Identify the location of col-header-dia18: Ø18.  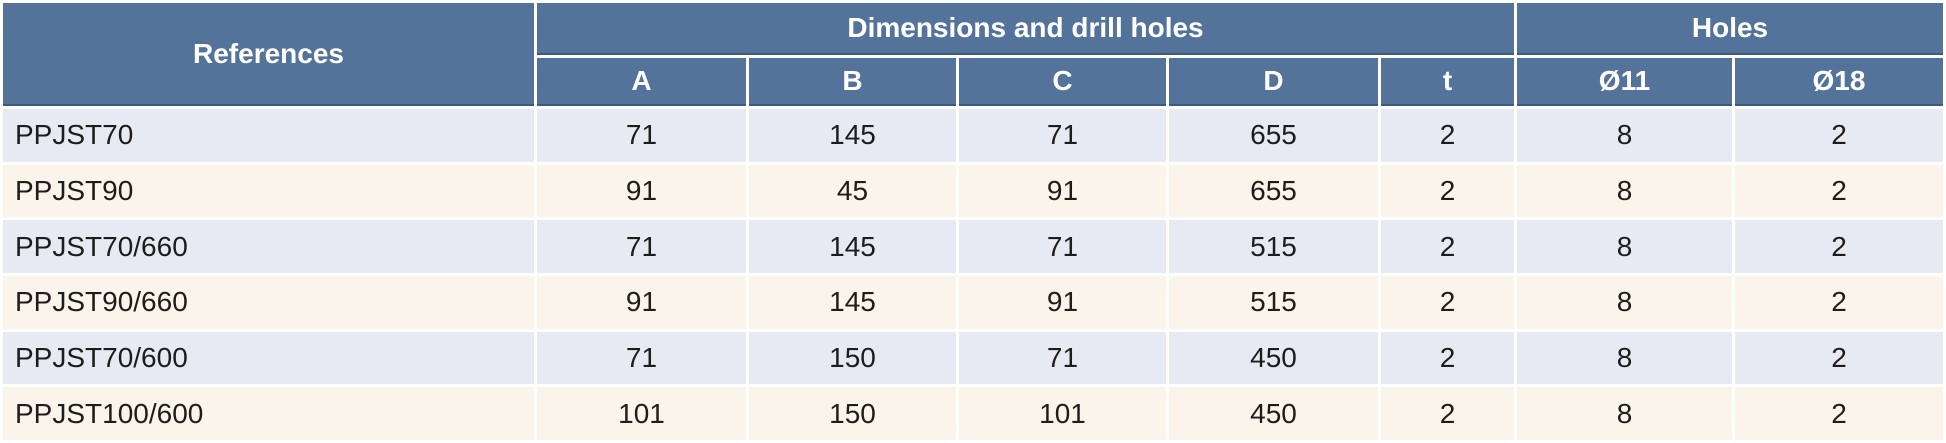
(1839, 82).